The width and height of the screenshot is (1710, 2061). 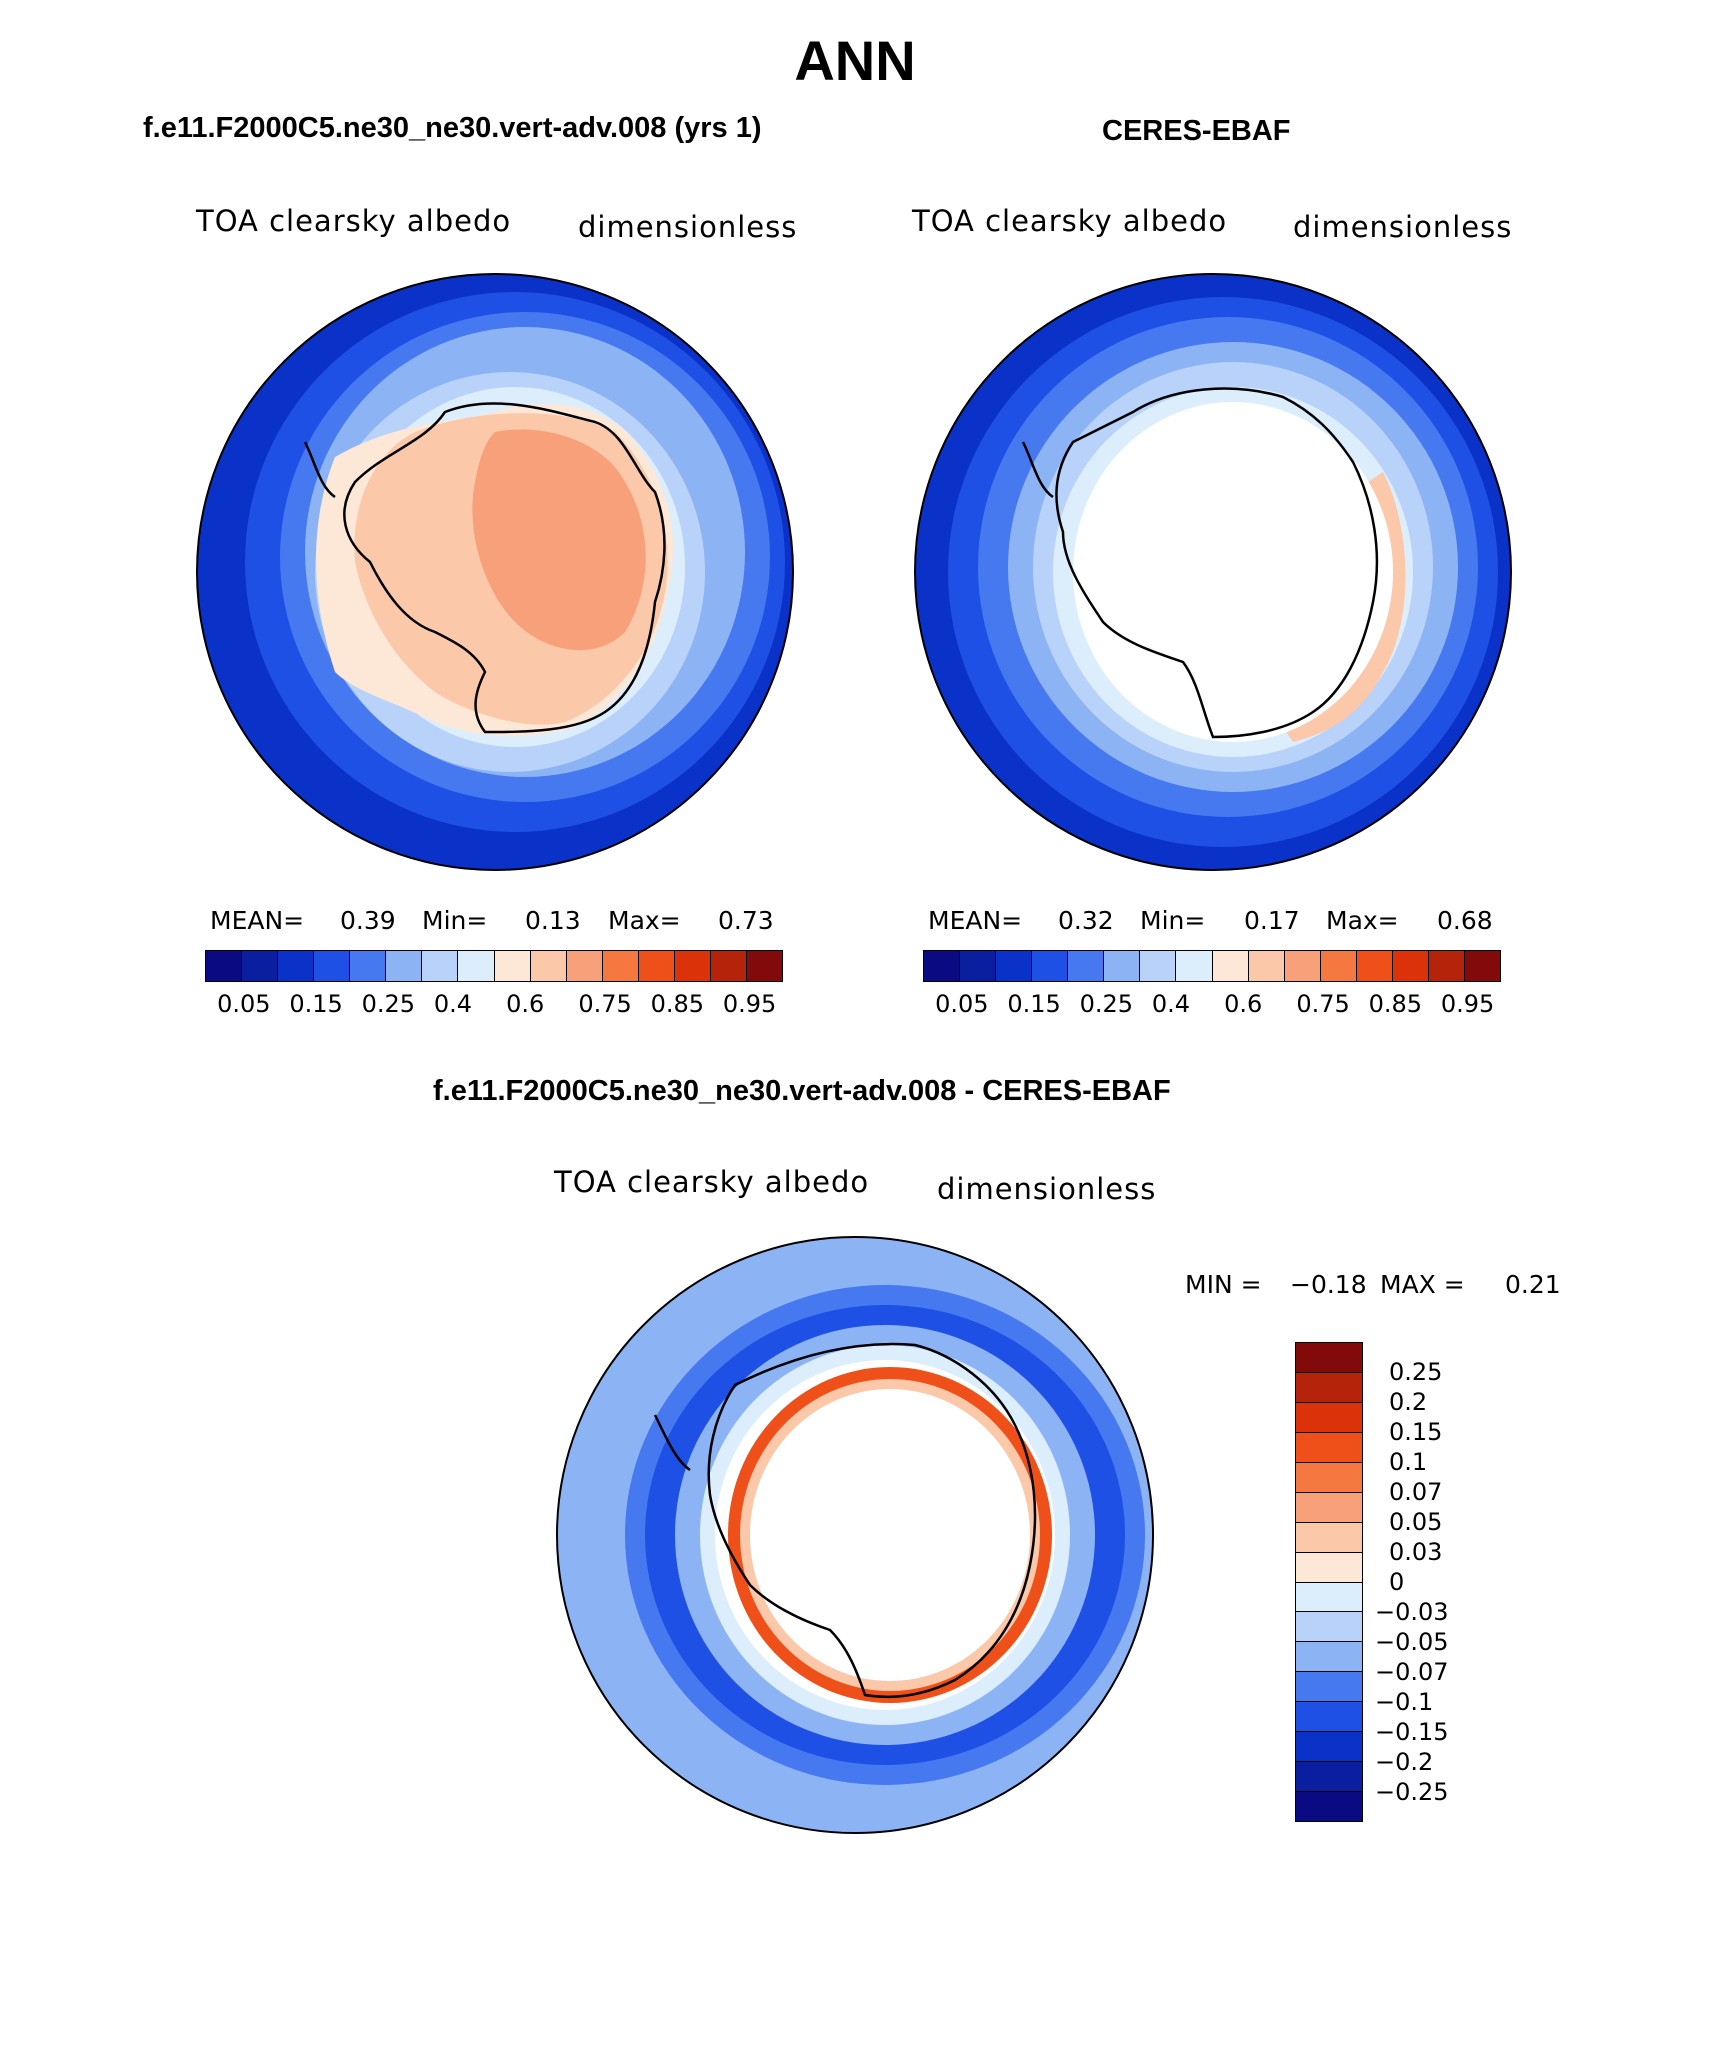 I want to click on diff-units-label: dimensionless, so click(x=1047, y=1189).